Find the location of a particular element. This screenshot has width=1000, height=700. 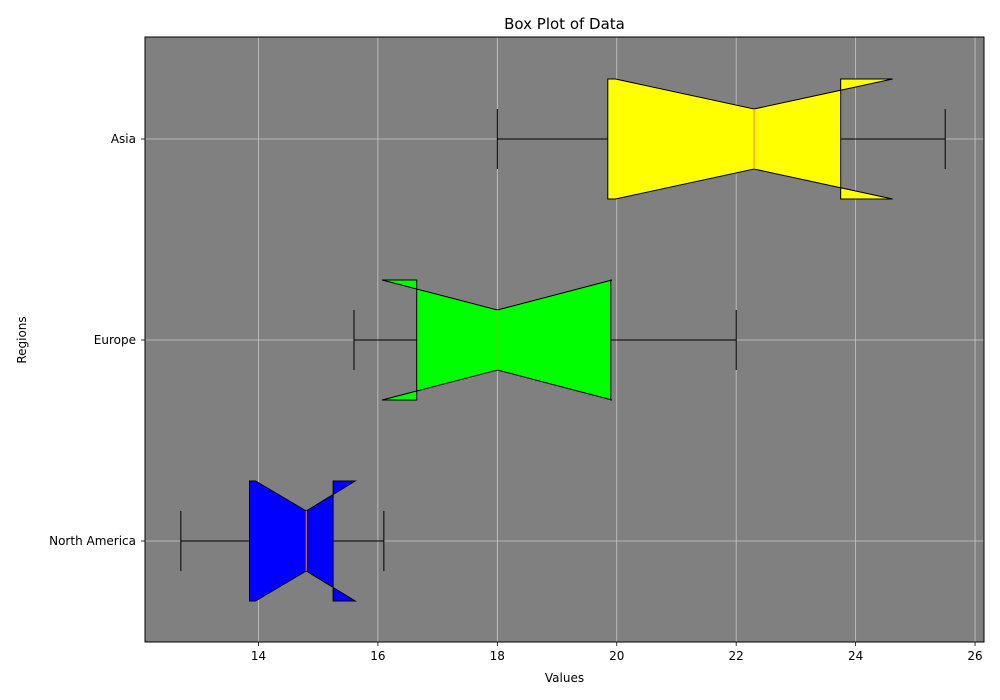

x-axis-label: Values is located at coordinates (564, 678).